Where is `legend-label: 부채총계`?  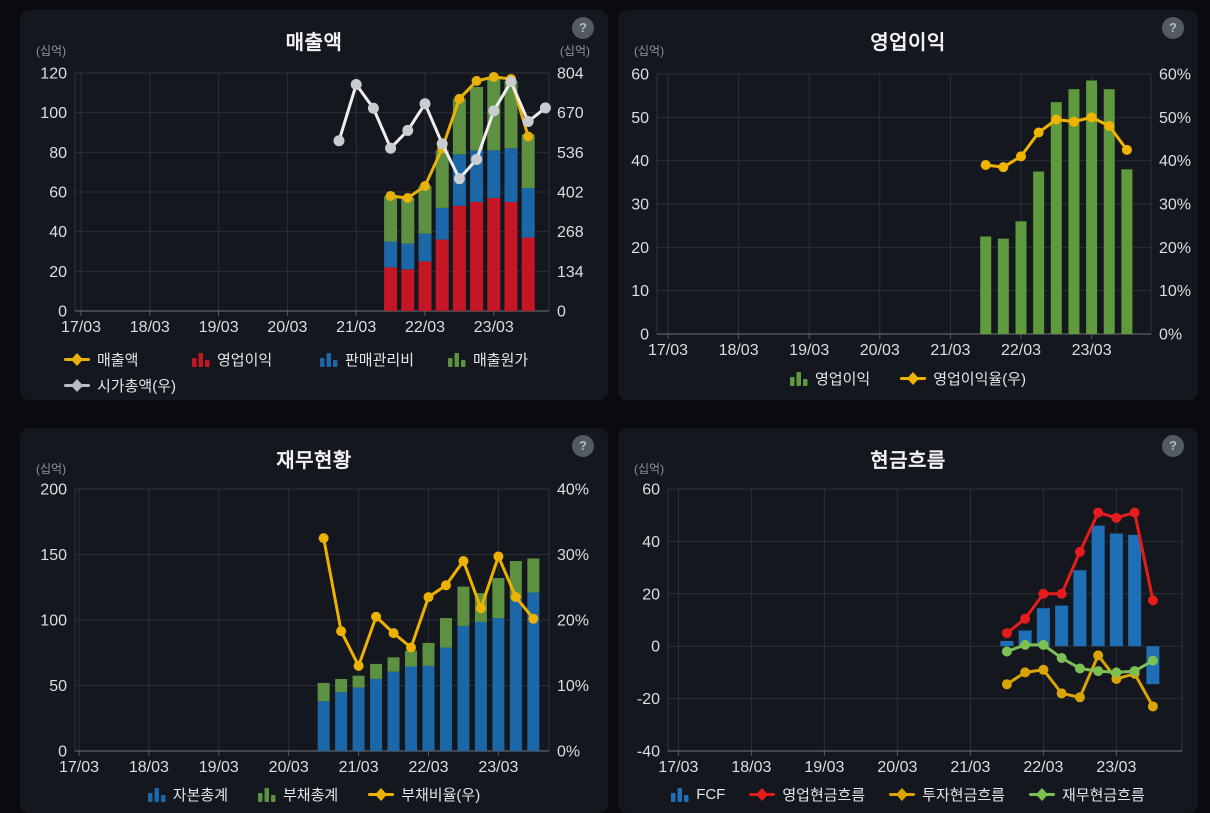 legend-label: 부채총계 is located at coordinates (311, 795).